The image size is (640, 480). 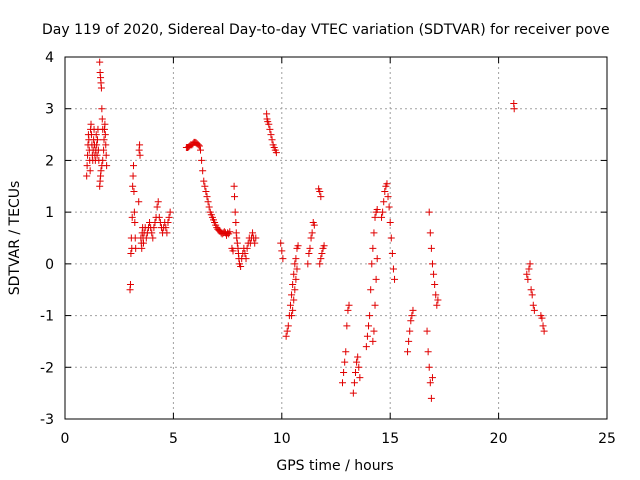 What do you see at coordinates (173, 439) in the screenshot?
I see `x-tick-label: 5` at bounding box center [173, 439].